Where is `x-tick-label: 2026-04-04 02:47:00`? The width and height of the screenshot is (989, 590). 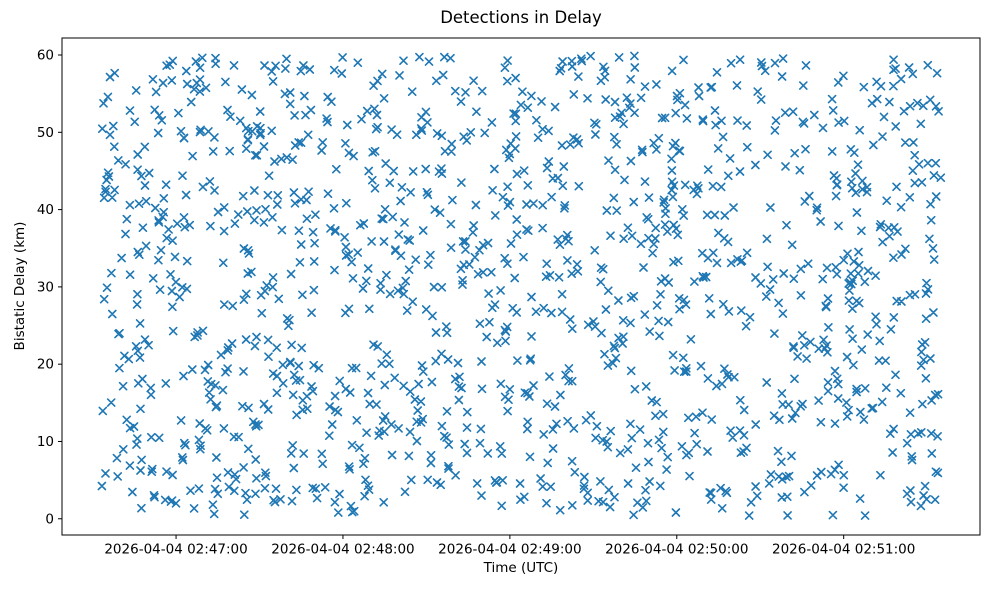
x-tick-label: 2026-04-04 02:47:00 is located at coordinates (175, 550).